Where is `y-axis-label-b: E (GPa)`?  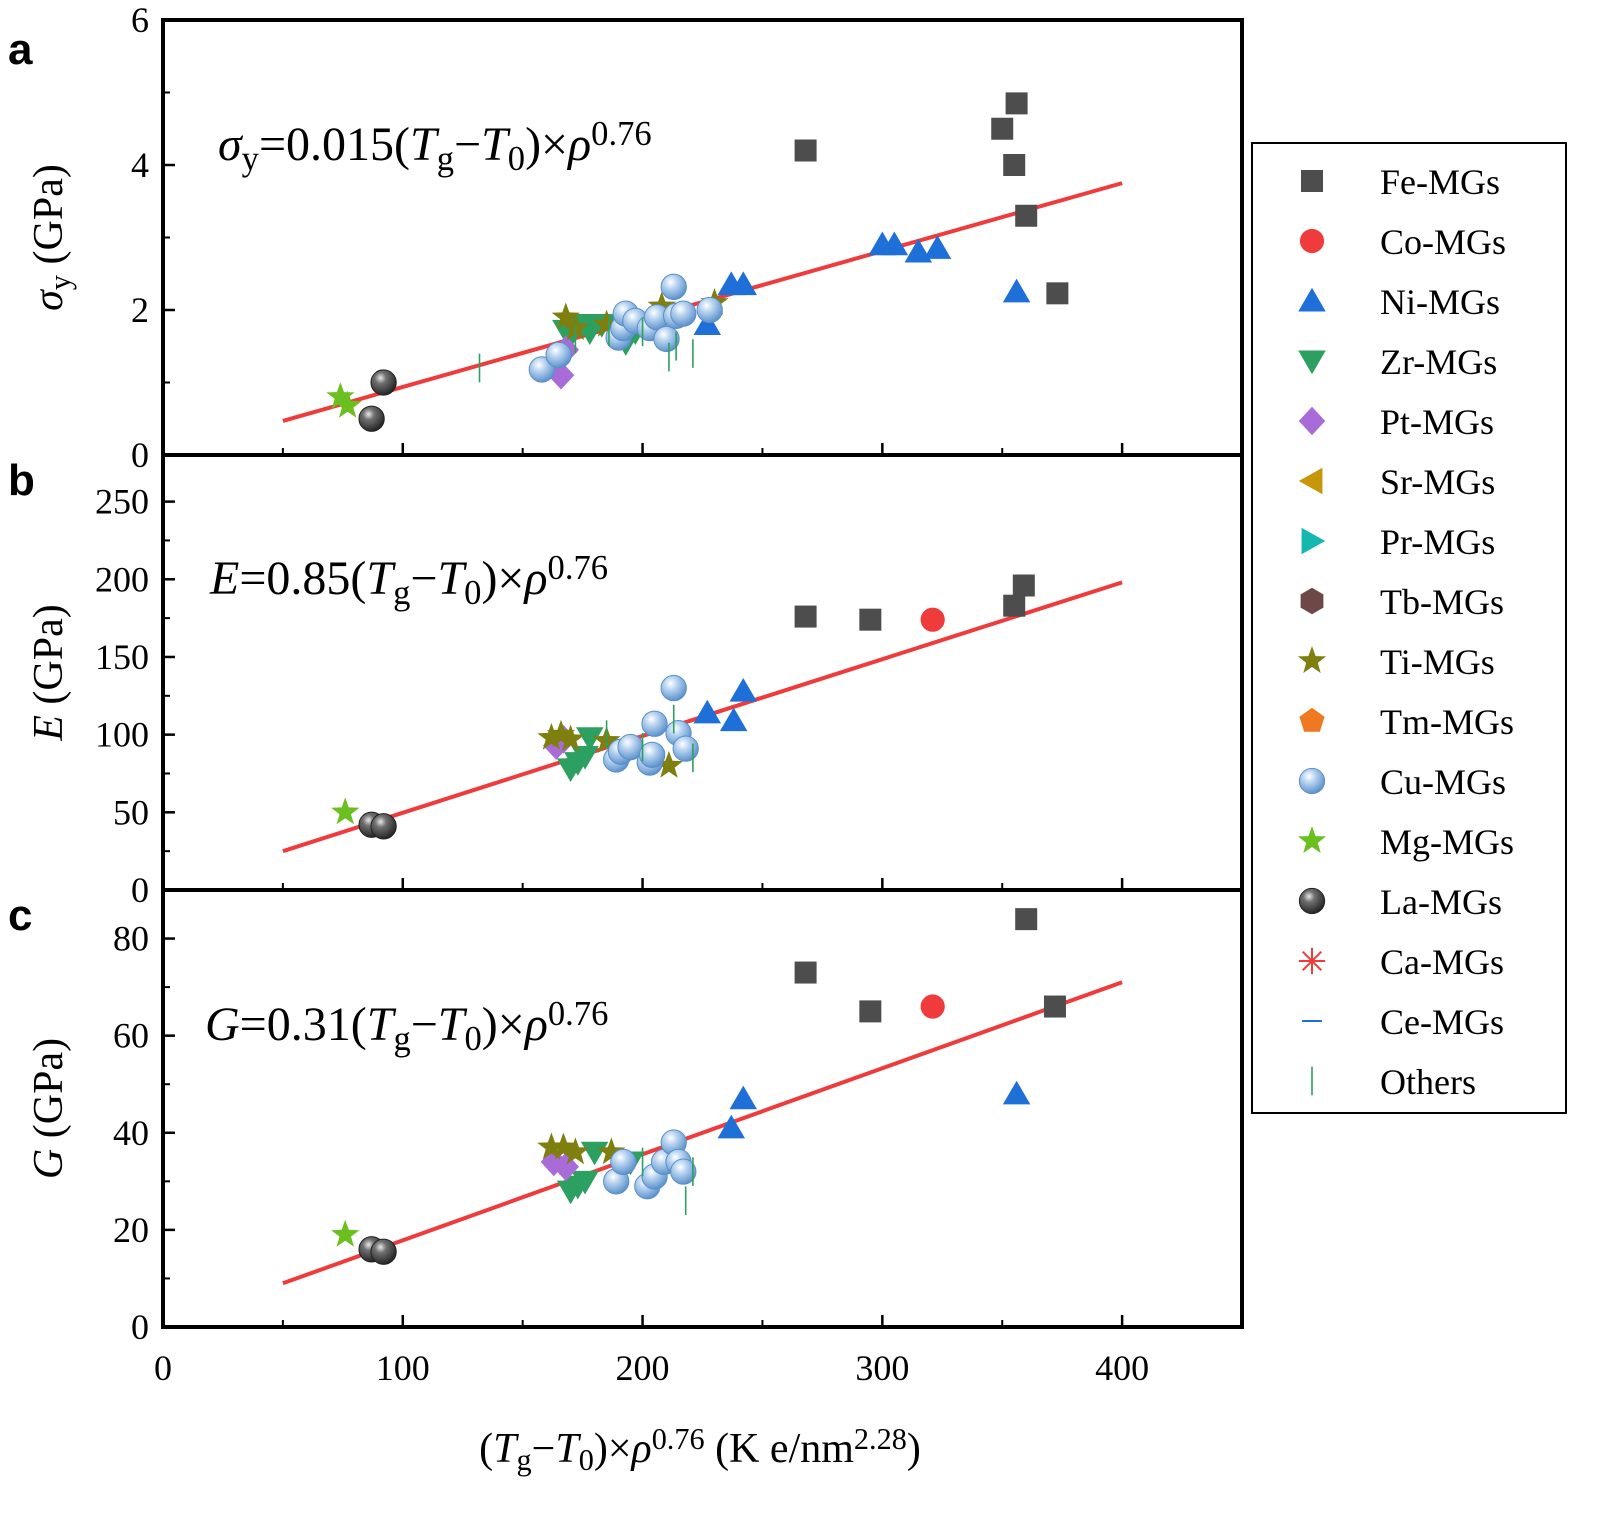 y-axis-label-b: E (GPa) is located at coordinates (49, 672).